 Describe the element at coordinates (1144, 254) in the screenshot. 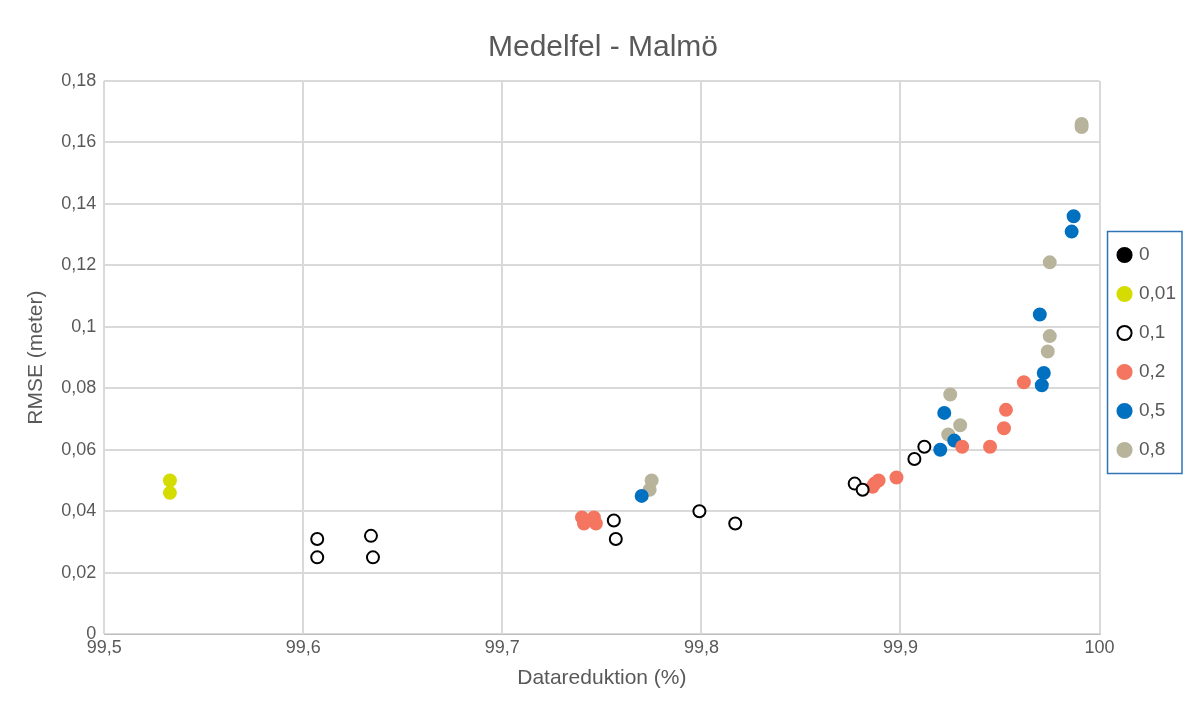

I see `legend-label: 0` at that location.